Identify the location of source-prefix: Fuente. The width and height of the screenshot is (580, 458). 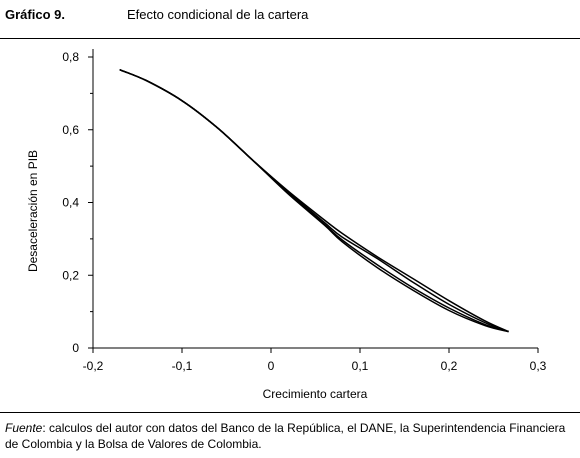
(24, 428).